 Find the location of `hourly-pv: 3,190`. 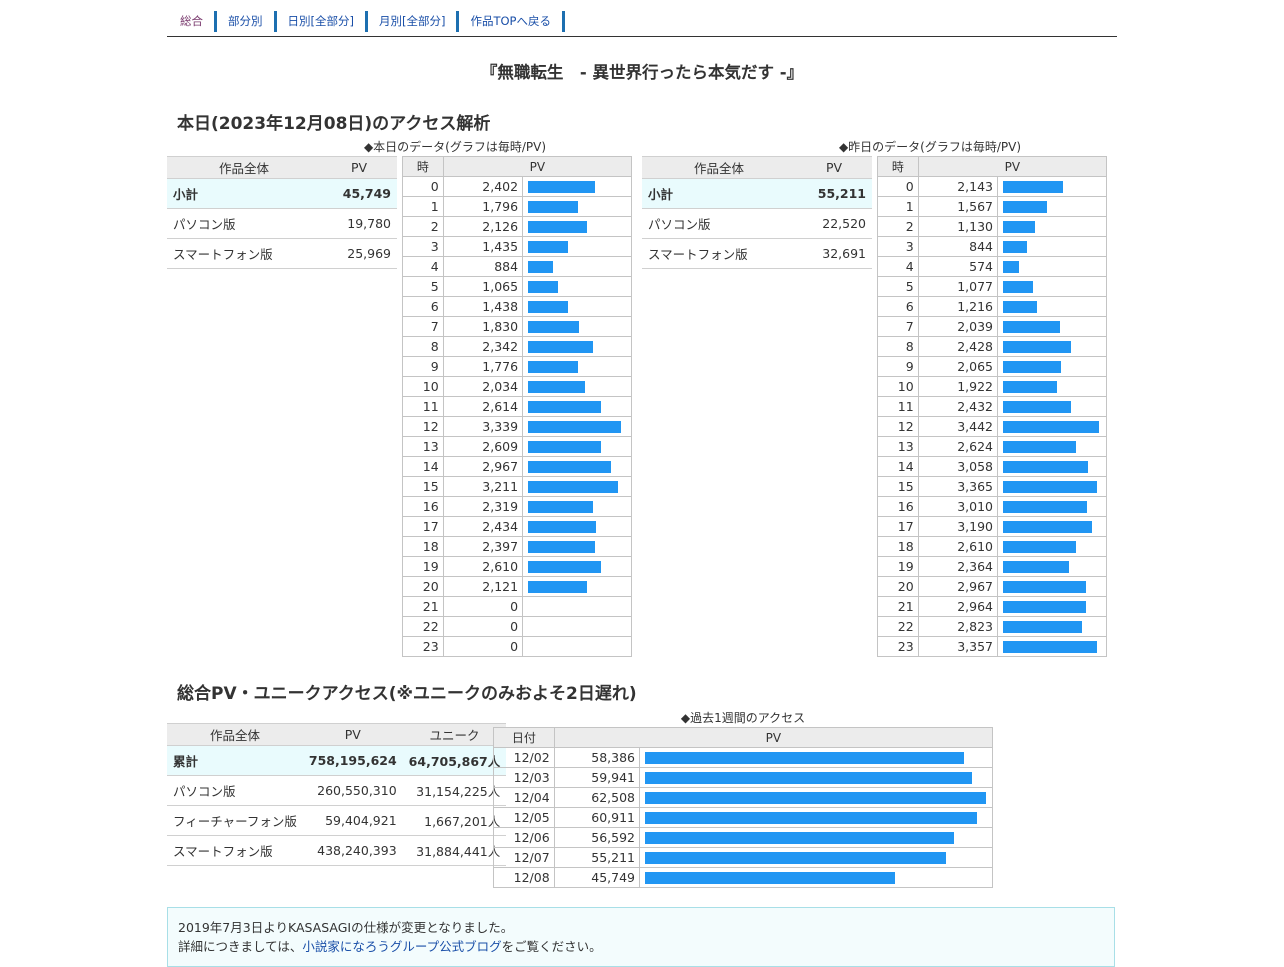

hourly-pv: 3,190 is located at coordinates (958, 526).